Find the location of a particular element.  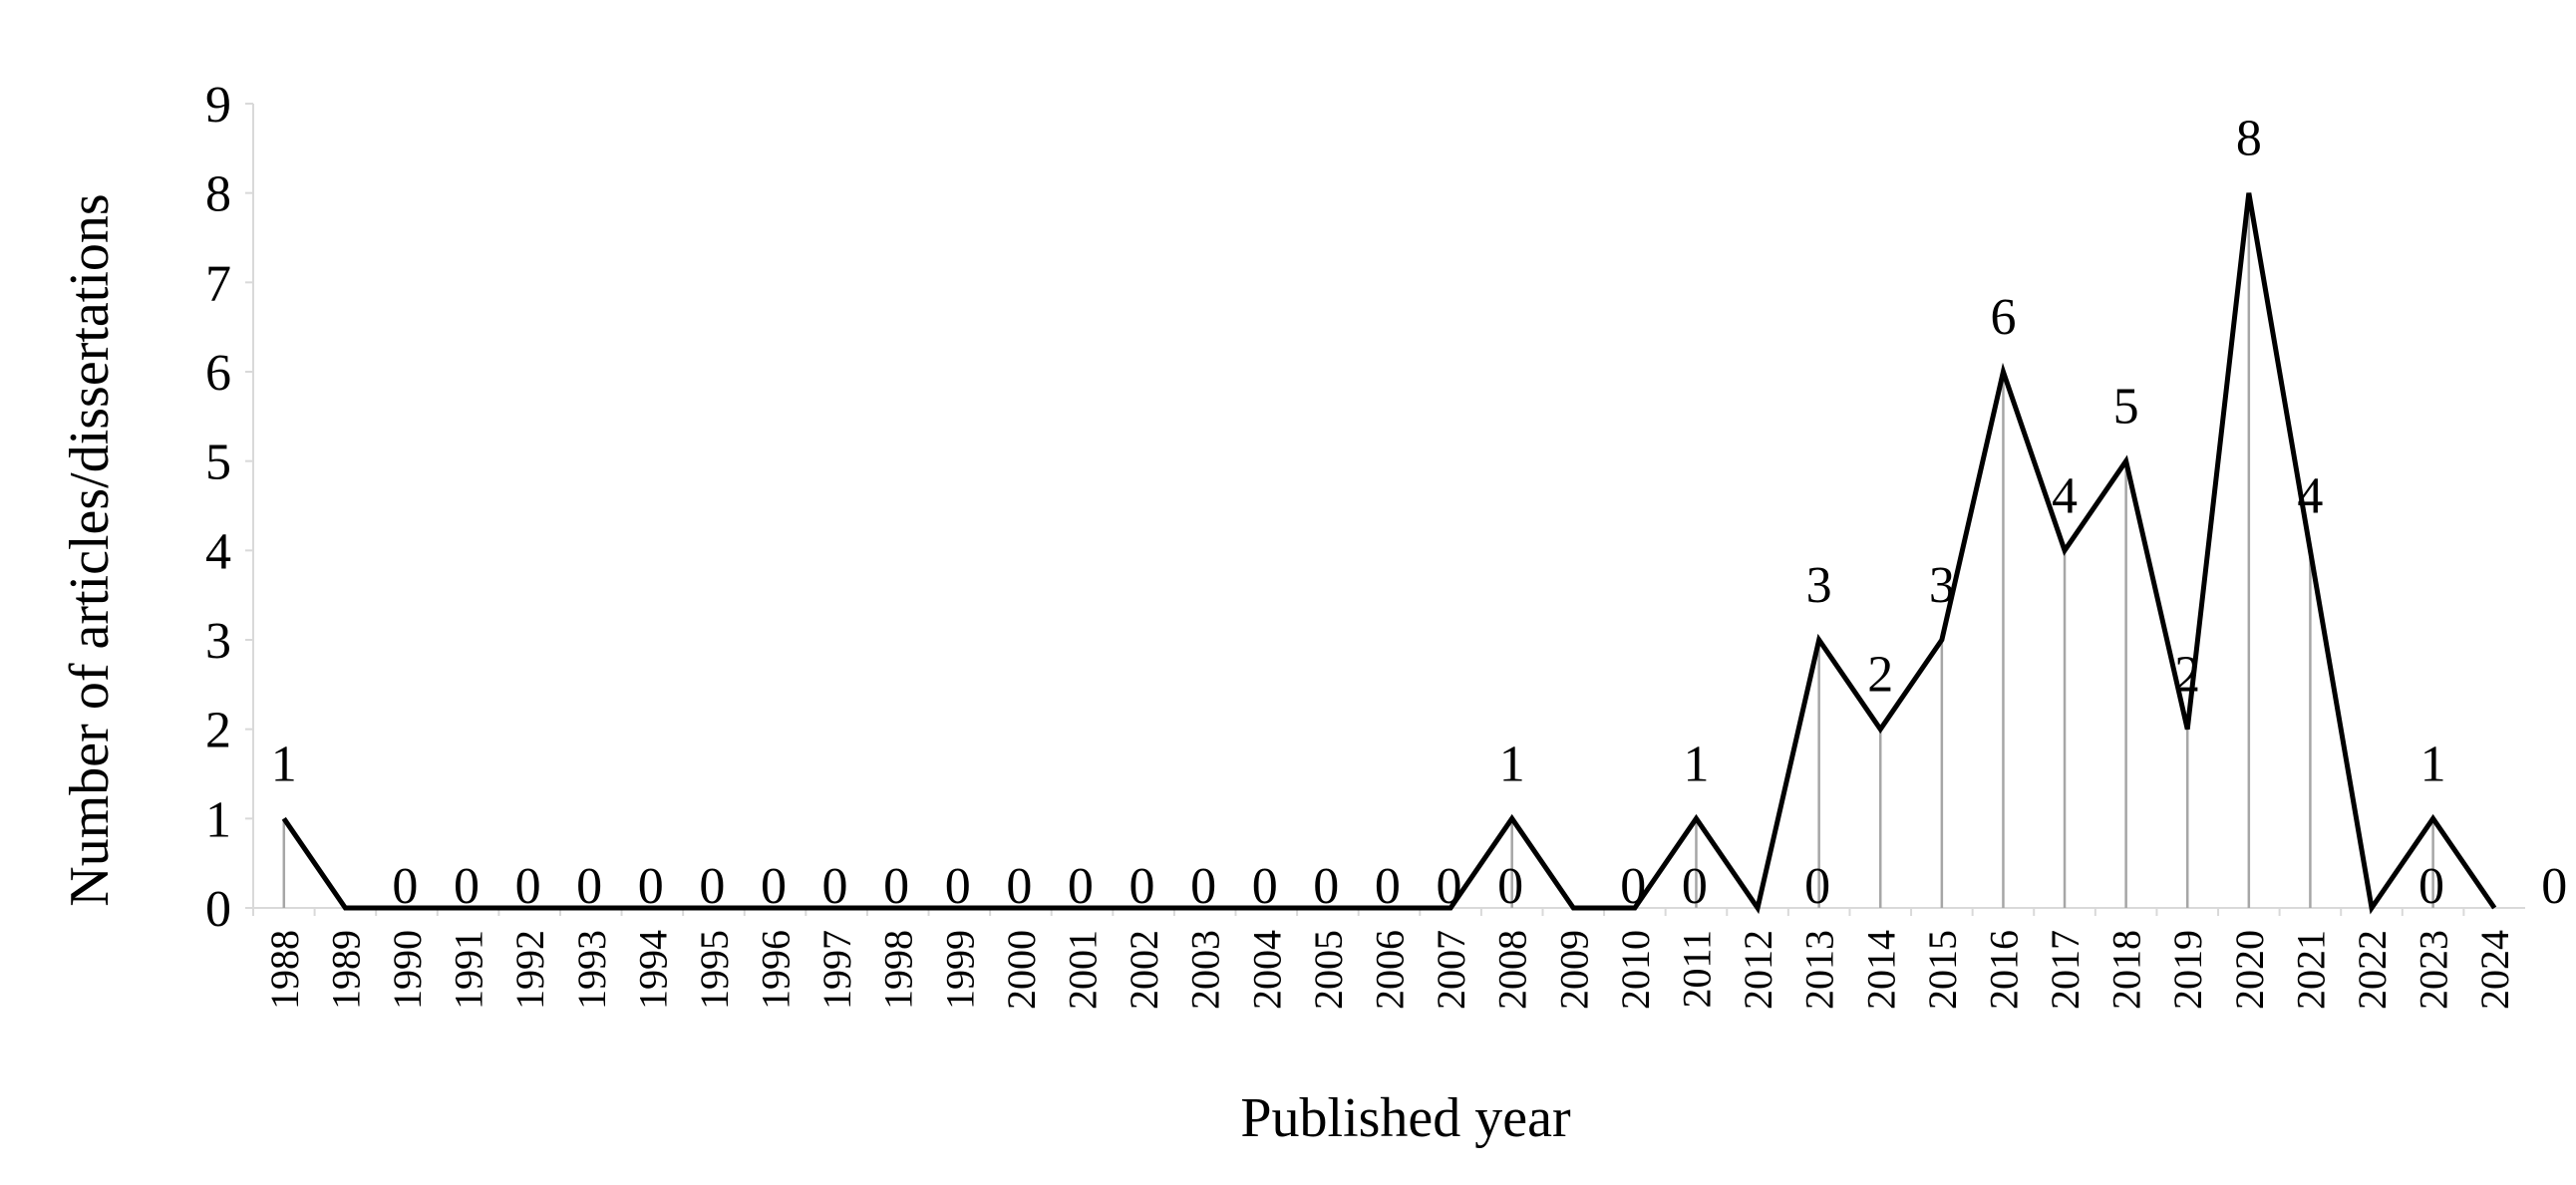

x-tick-label: 2019 is located at coordinates (2187, 970).